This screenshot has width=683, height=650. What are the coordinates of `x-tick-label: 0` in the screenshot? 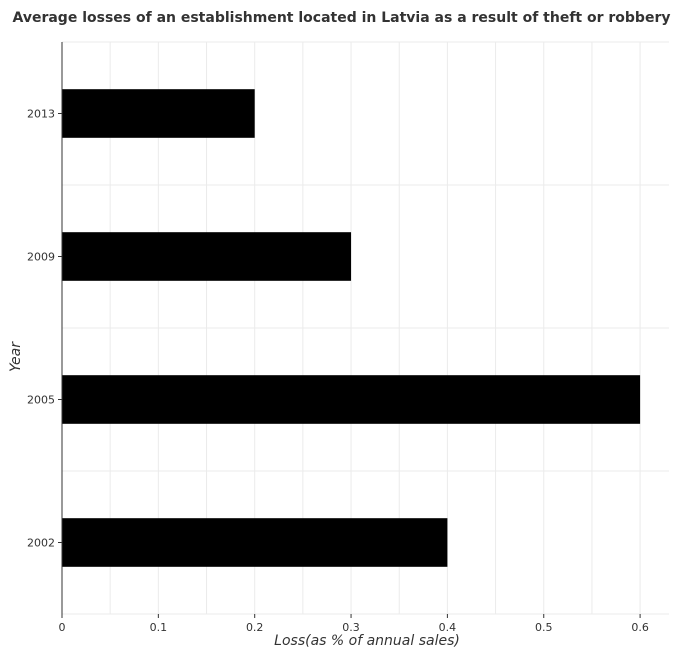 It's located at (62, 627).